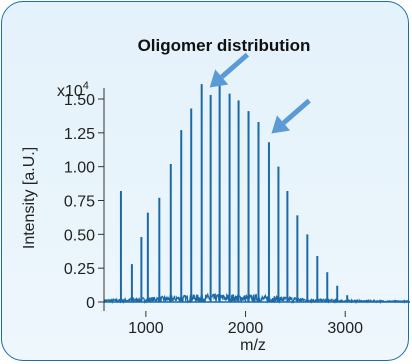 The height and width of the screenshot is (364, 412). I want to click on y-multiplier-label: x104, so click(73, 90).